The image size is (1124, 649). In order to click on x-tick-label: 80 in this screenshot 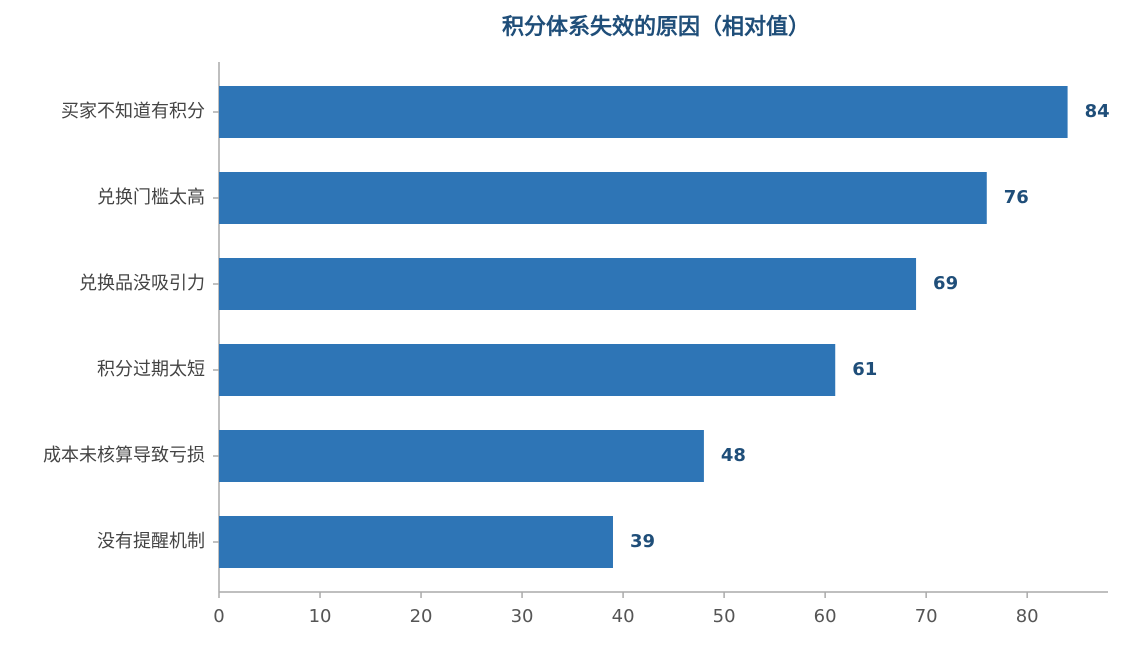, I will do `click(1027, 616)`.